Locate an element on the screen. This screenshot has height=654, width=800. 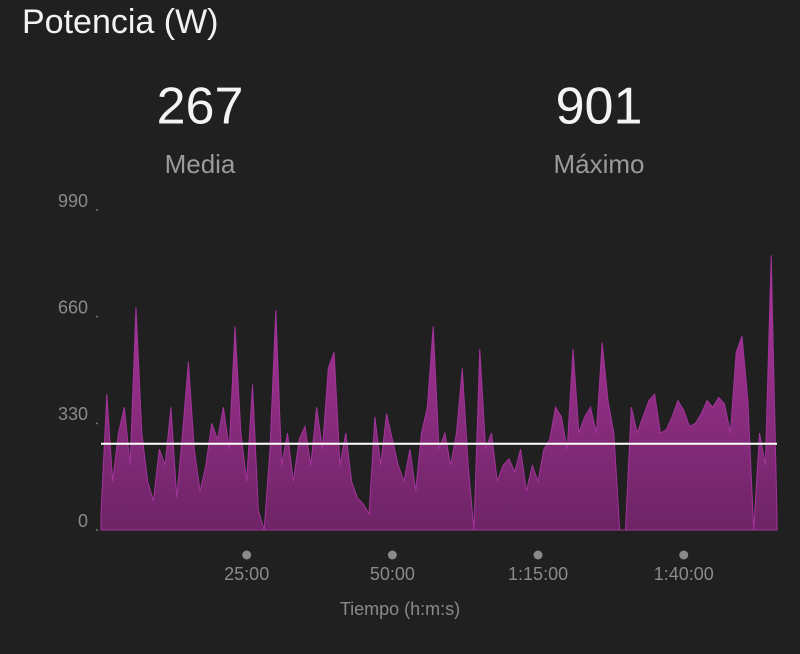
y-tick-label: 990 is located at coordinates (73, 201).